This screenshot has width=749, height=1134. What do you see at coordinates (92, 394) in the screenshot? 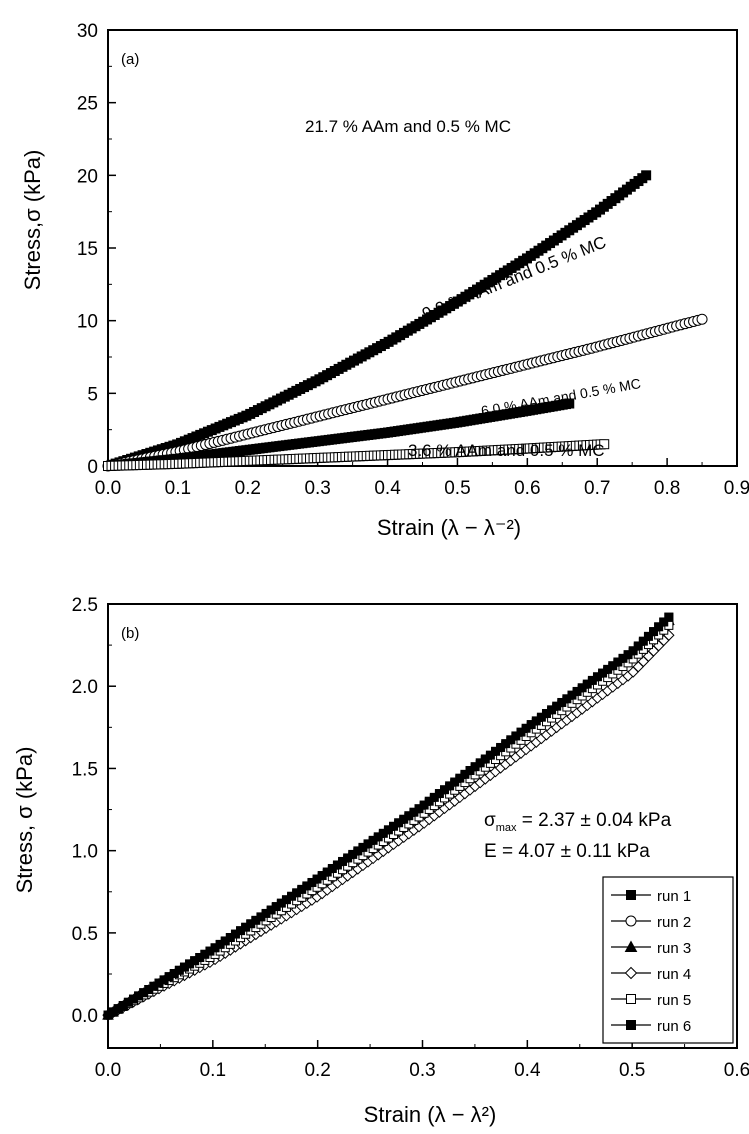
I see `y-tick-label: 5` at bounding box center [92, 394].